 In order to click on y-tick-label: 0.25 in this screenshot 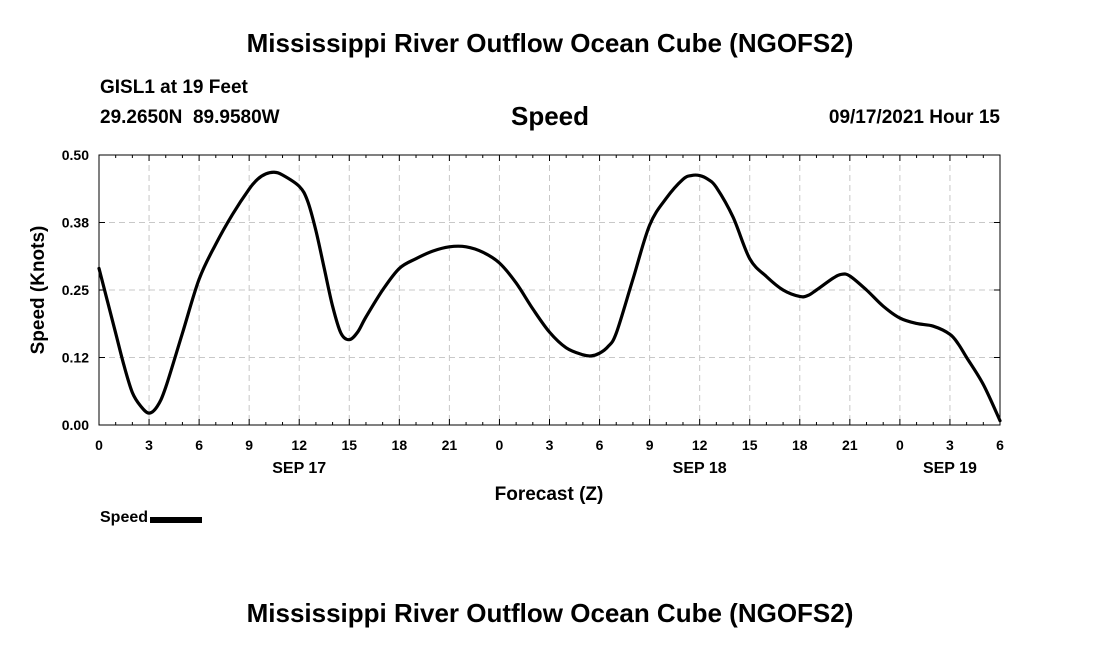, I will do `click(75, 290)`.